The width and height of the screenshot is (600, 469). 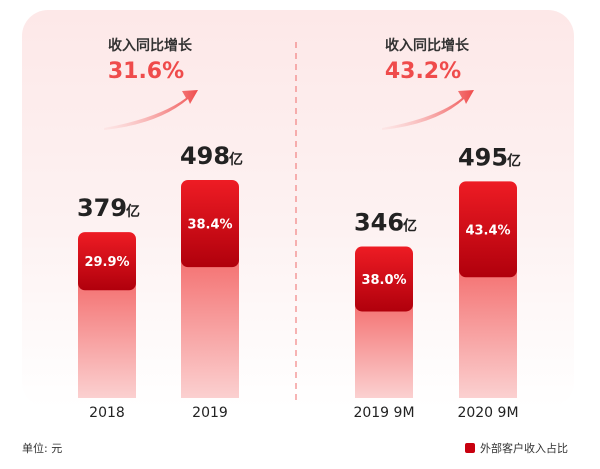 I want to click on category-label: 2020 9M, so click(x=487, y=413).